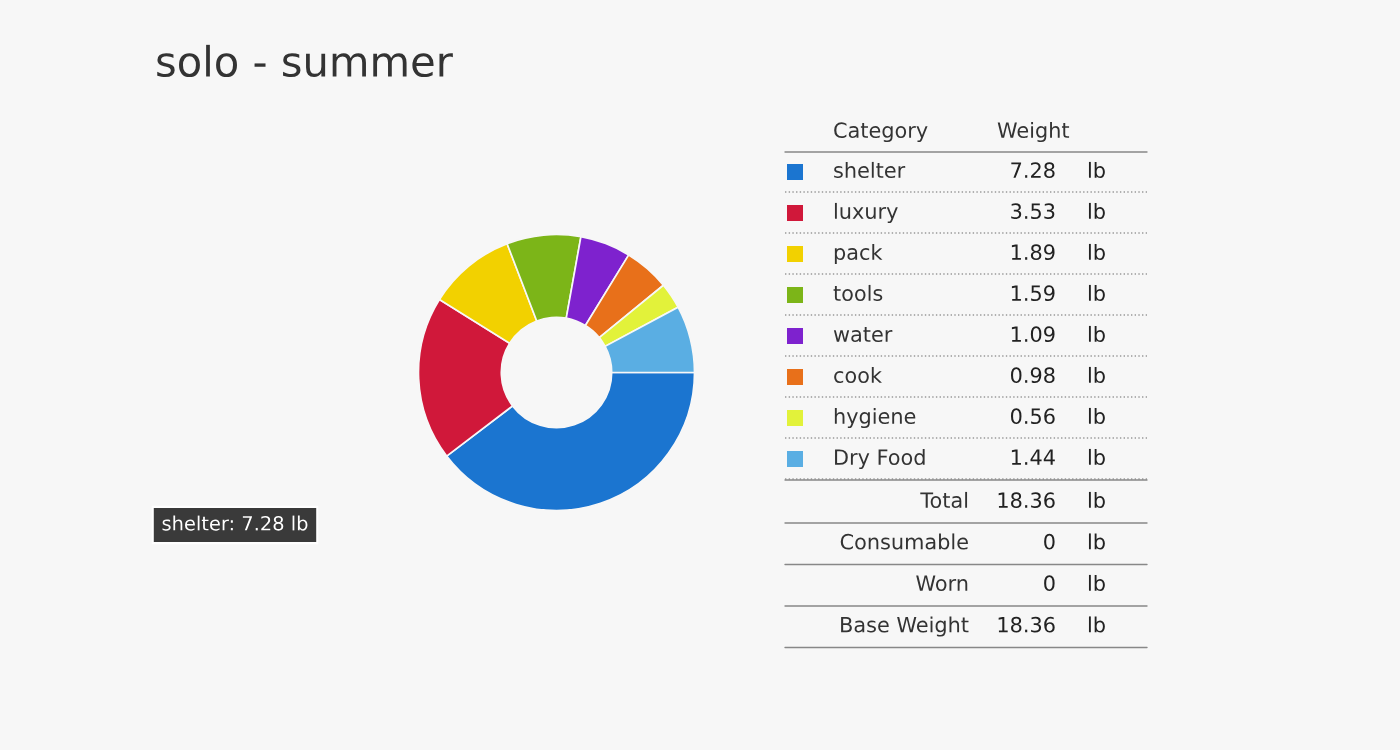  Describe the element at coordinates (880, 459) in the screenshot. I see `legend-label: Dry Food` at that location.